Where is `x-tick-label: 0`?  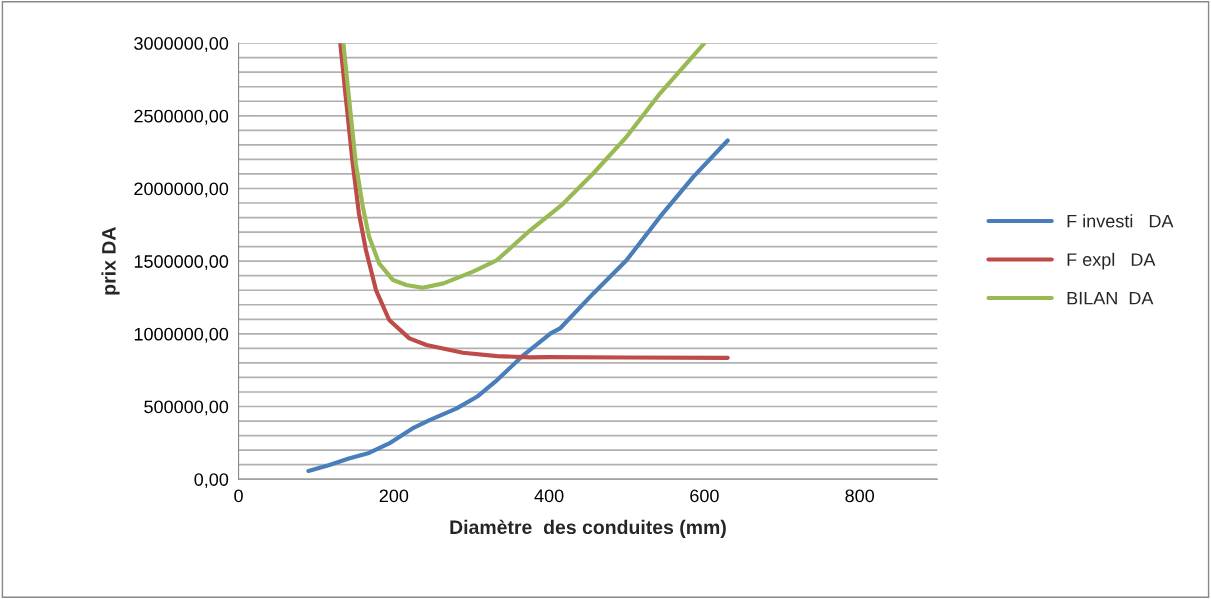
x-tick-label: 0 is located at coordinates (238, 496).